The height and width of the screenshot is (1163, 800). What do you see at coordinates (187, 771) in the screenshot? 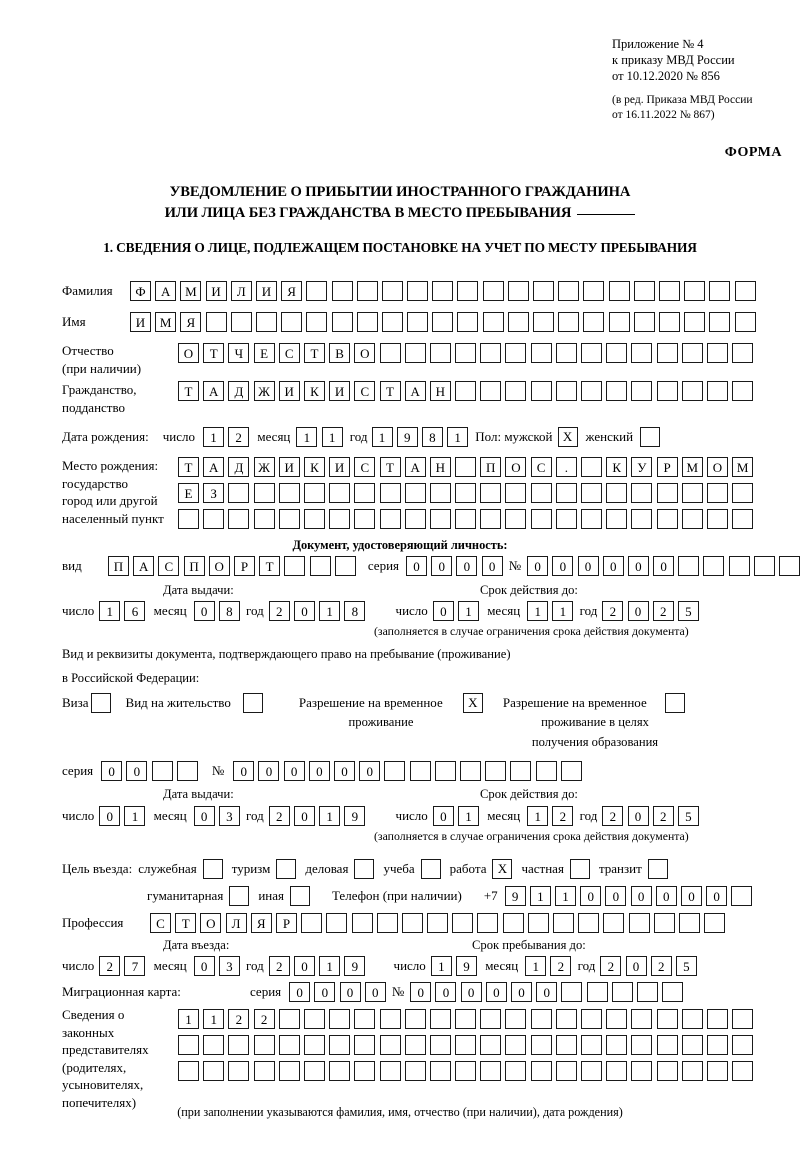
I see `permit-series-cell` at bounding box center [187, 771].